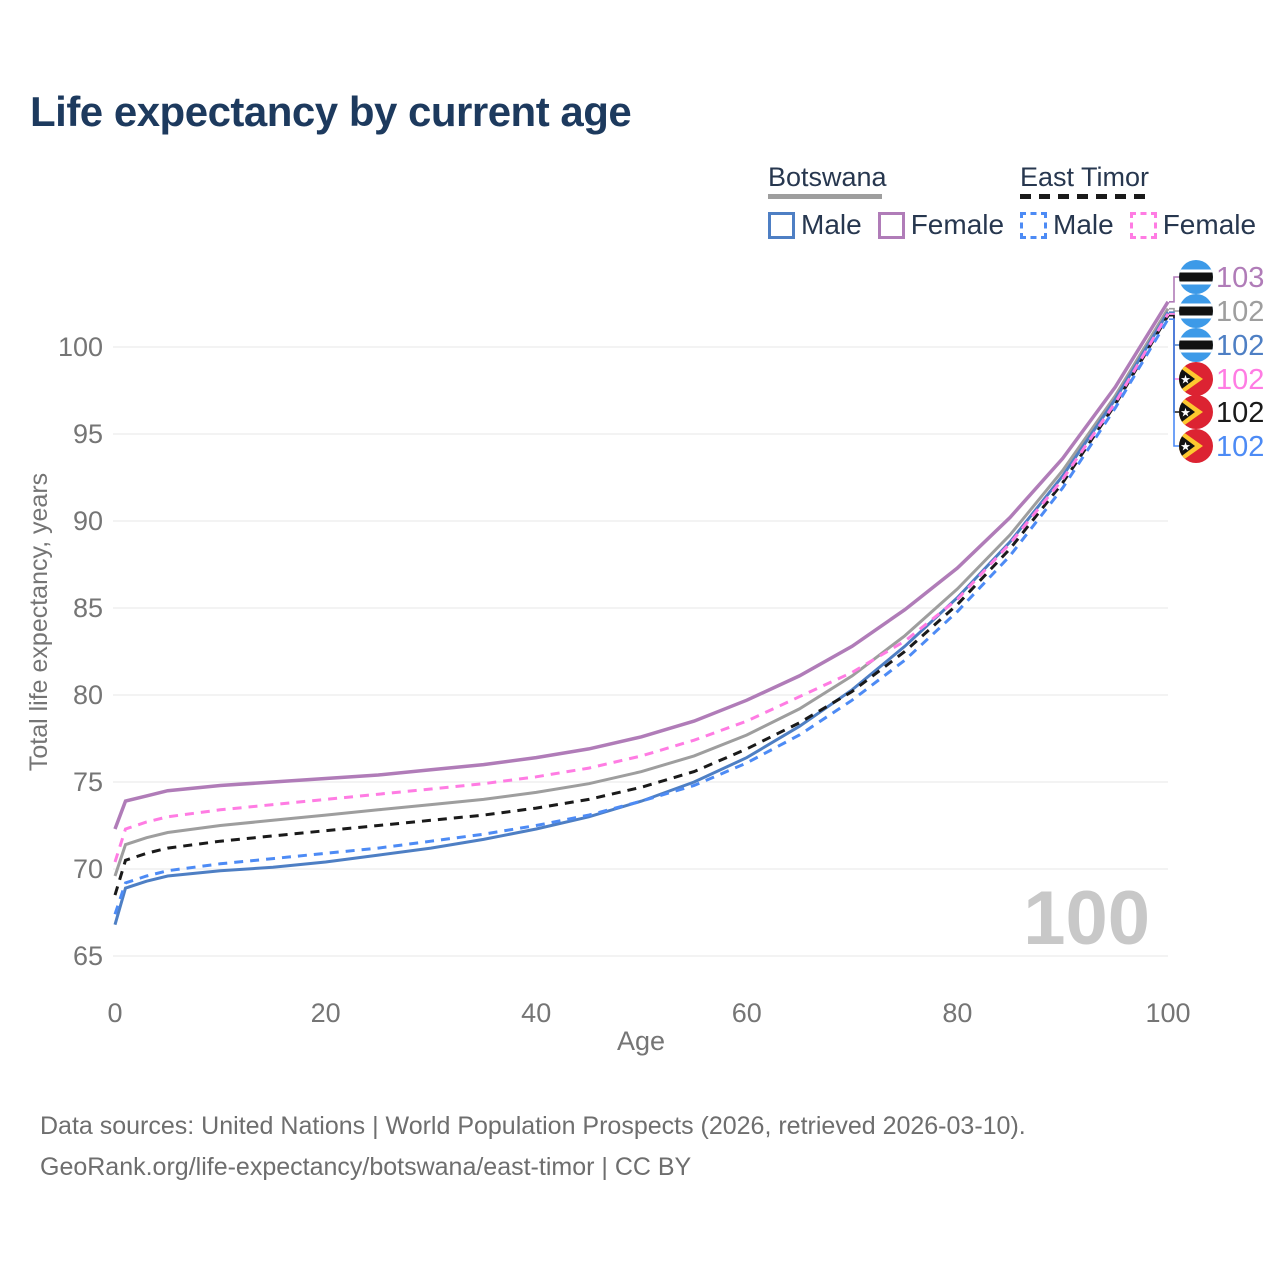  I want to click on end-value-east-timor-male: 102, so click(1240, 447).